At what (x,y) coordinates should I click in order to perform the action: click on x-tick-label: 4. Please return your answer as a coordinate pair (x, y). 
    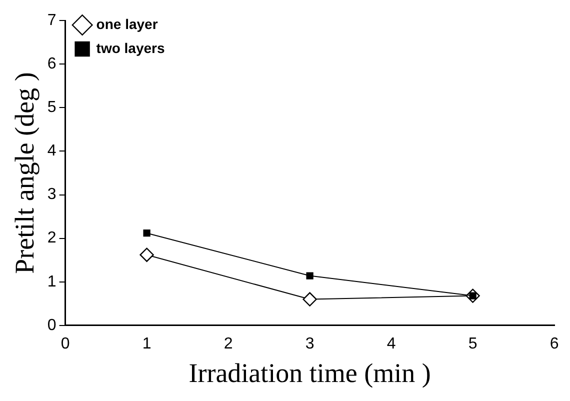
    Looking at the image, I should click on (391, 343).